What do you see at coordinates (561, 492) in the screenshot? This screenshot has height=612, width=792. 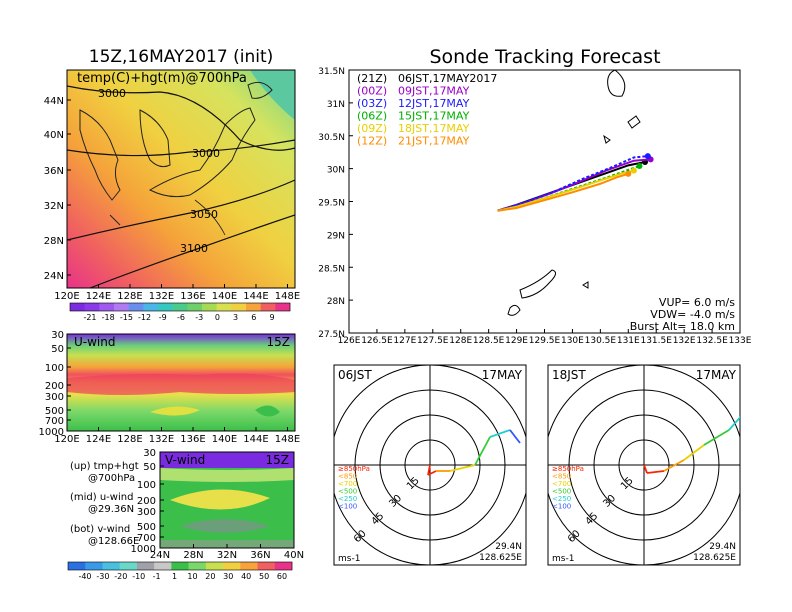 I see `hodograph-pressure-legend: <500` at bounding box center [561, 492].